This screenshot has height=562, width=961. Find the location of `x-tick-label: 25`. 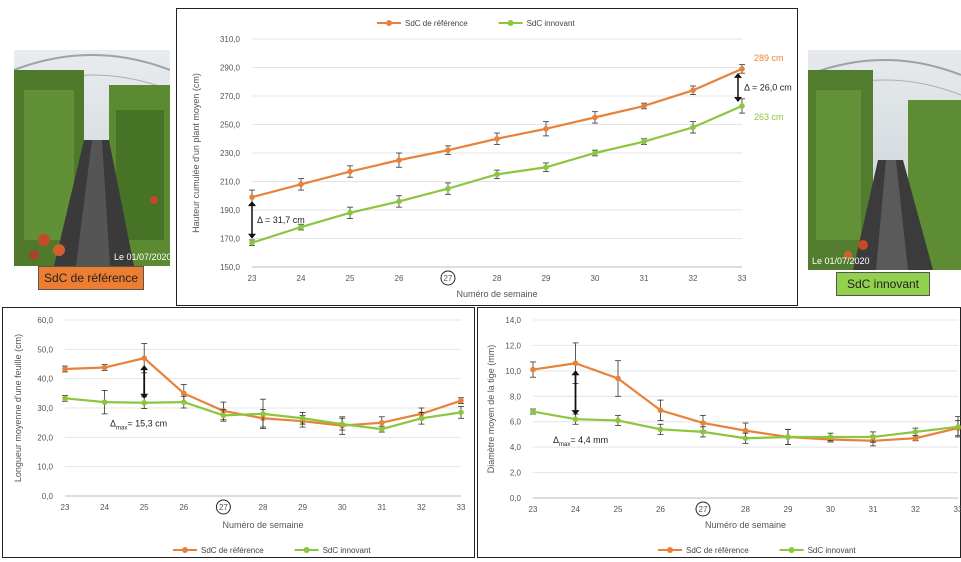

x-tick-label: 25 is located at coordinates (618, 509).